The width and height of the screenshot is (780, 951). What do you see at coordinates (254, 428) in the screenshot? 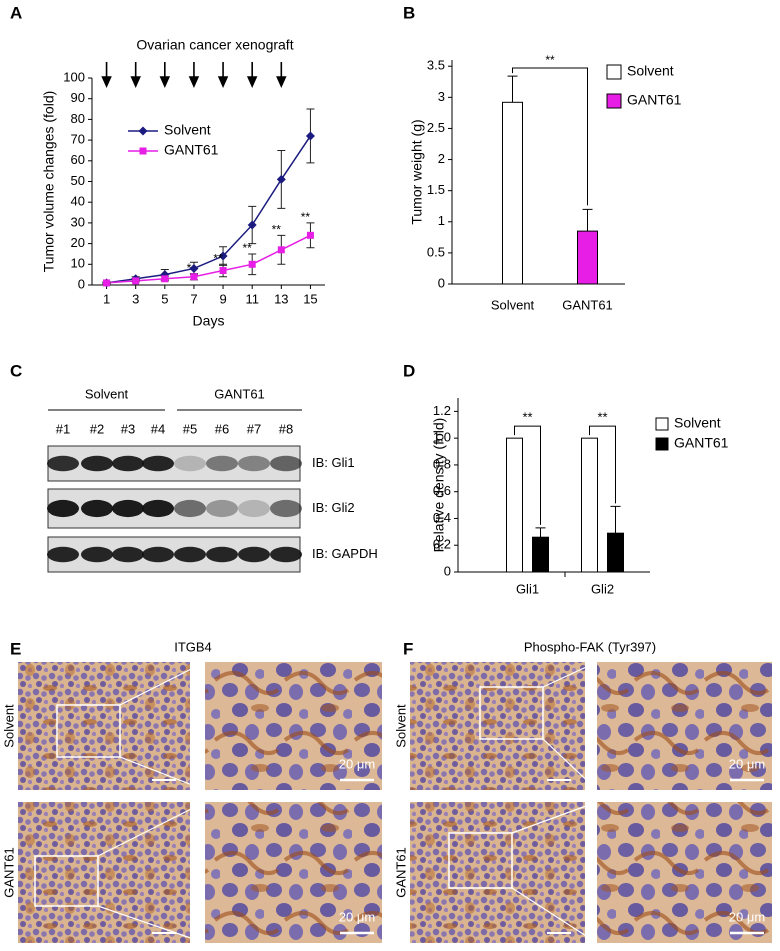
I see `lane-label: #7` at bounding box center [254, 428].